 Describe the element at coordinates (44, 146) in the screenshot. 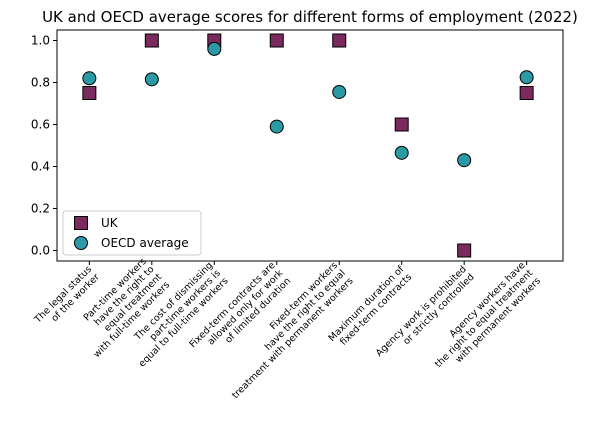

I see `y-axis: 0.0 0.2 0.4 0.6 0.8 1.0` at that location.